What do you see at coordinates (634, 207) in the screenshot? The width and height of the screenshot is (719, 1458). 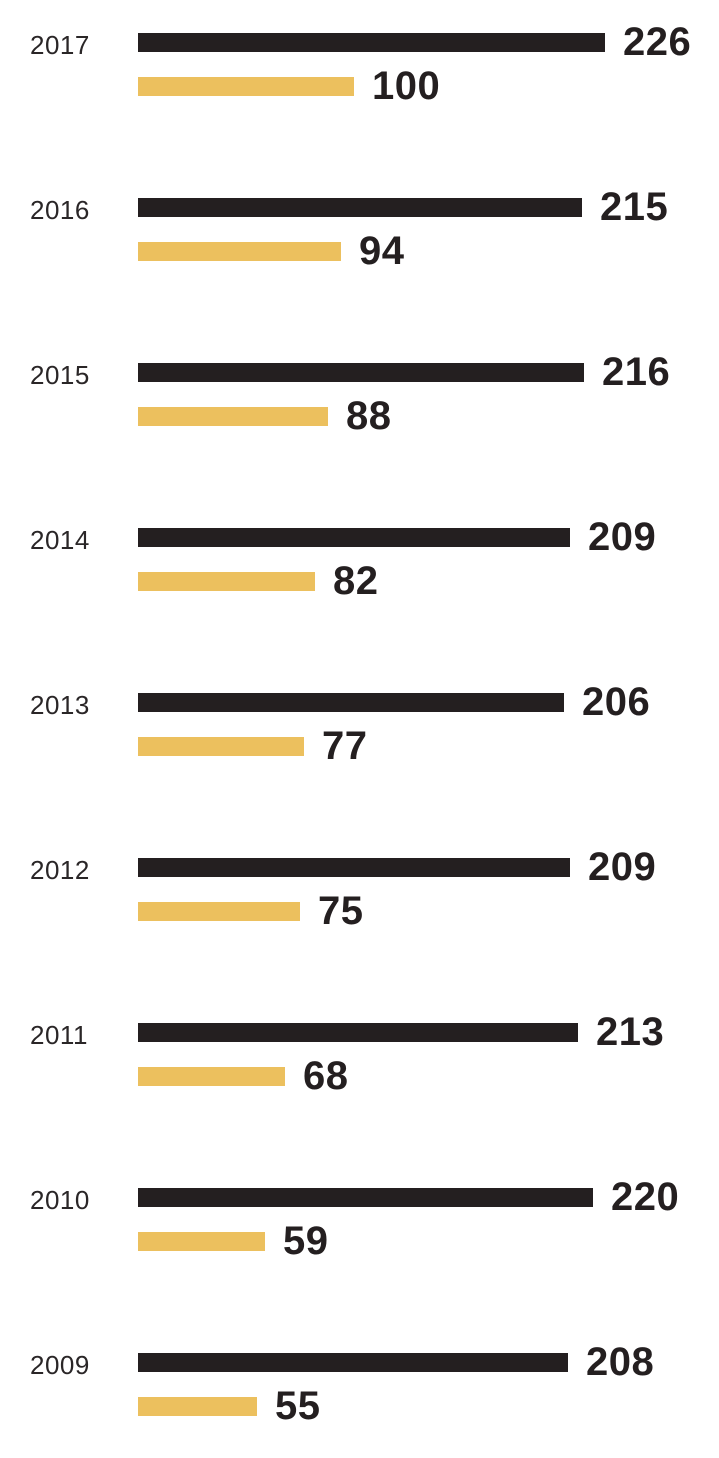 I see `dark-bar-value: 215` at bounding box center [634, 207].